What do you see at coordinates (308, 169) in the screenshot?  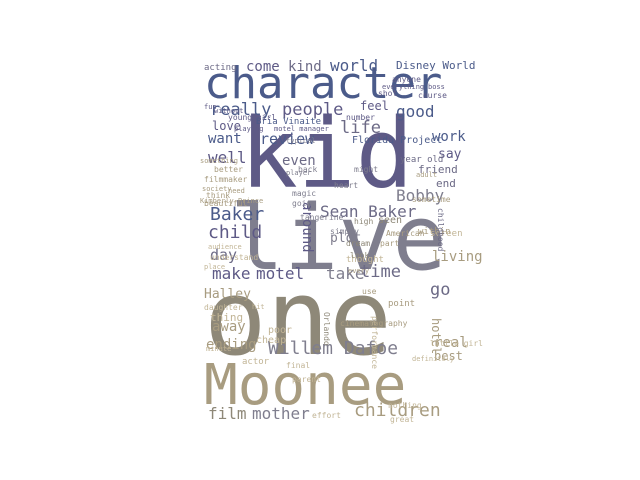 I see `cloud-word-back: back` at bounding box center [308, 169].